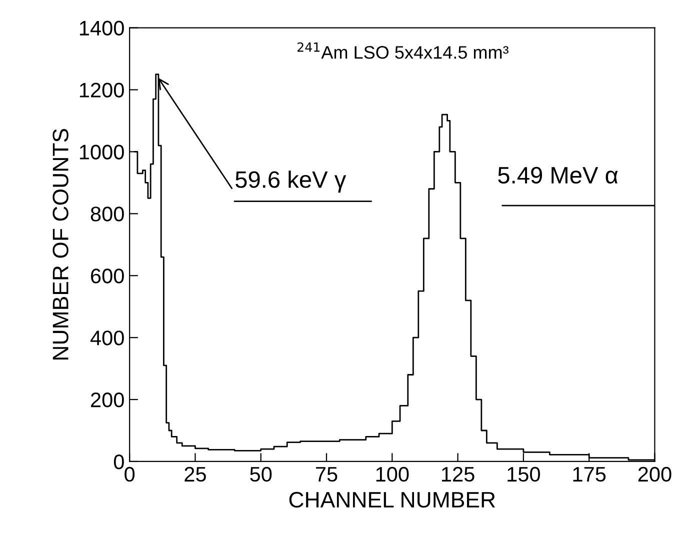 The height and width of the screenshot is (556, 682). What do you see at coordinates (195, 474) in the screenshot?
I see `x-tick-label: 25` at bounding box center [195, 474].